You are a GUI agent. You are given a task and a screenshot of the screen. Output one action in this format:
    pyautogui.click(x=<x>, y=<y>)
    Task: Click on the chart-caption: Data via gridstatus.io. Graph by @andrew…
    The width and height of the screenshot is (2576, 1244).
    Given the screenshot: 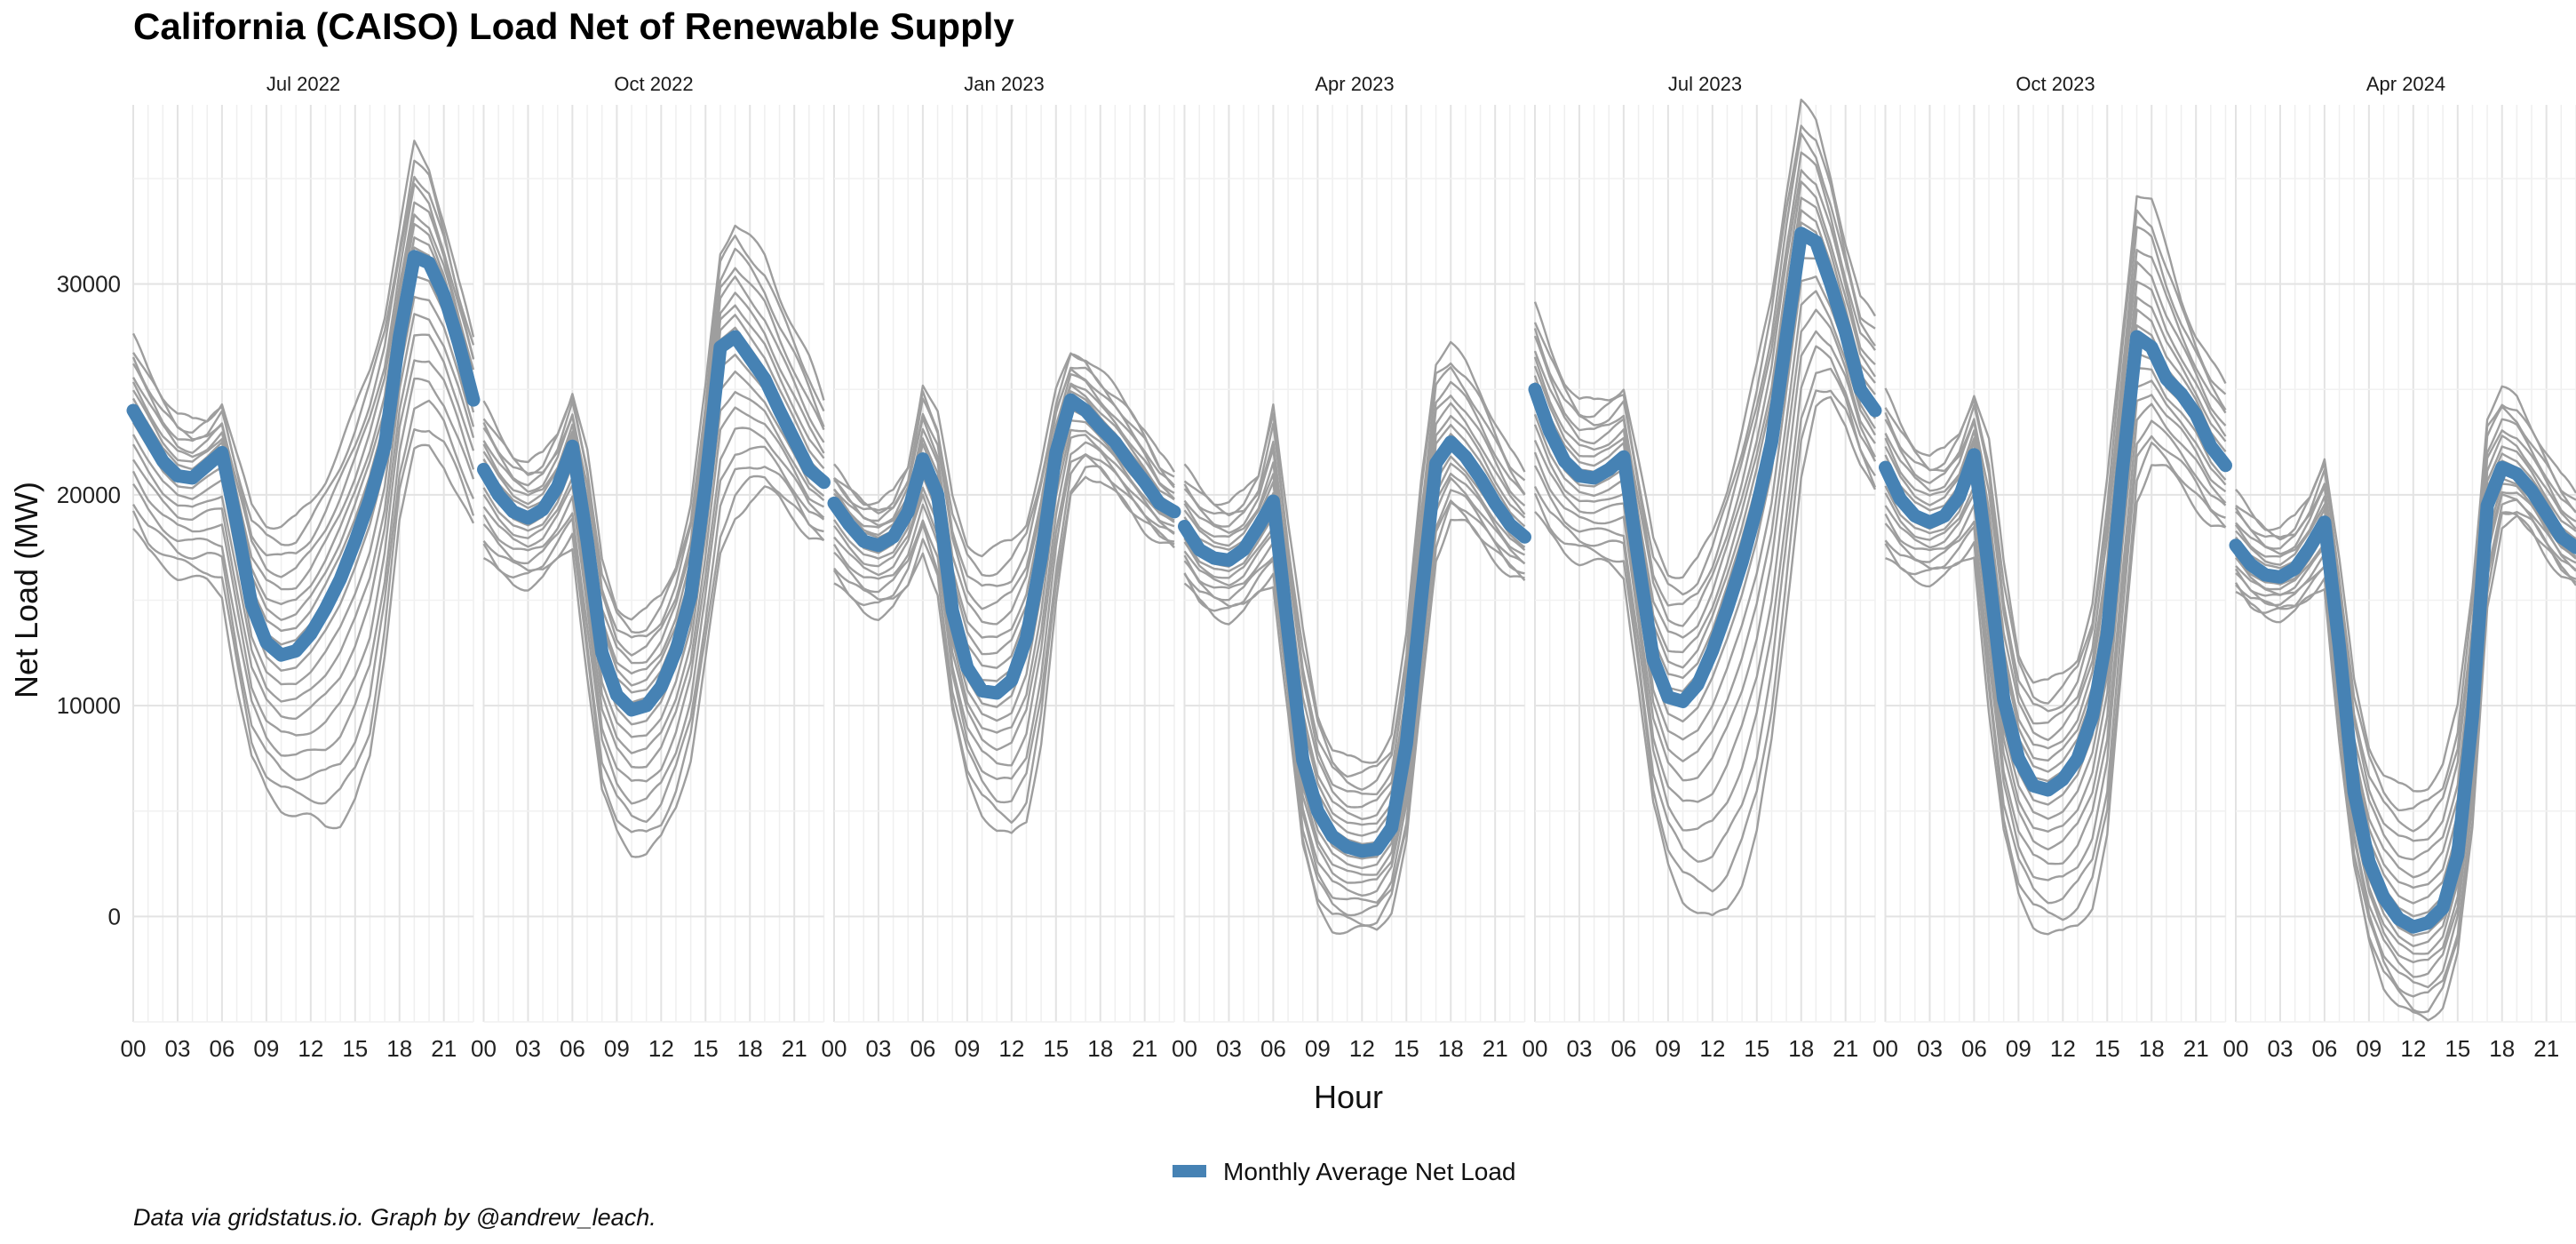 What is the action you would take?
    pyautogui.click(x=394, y=1217)
    